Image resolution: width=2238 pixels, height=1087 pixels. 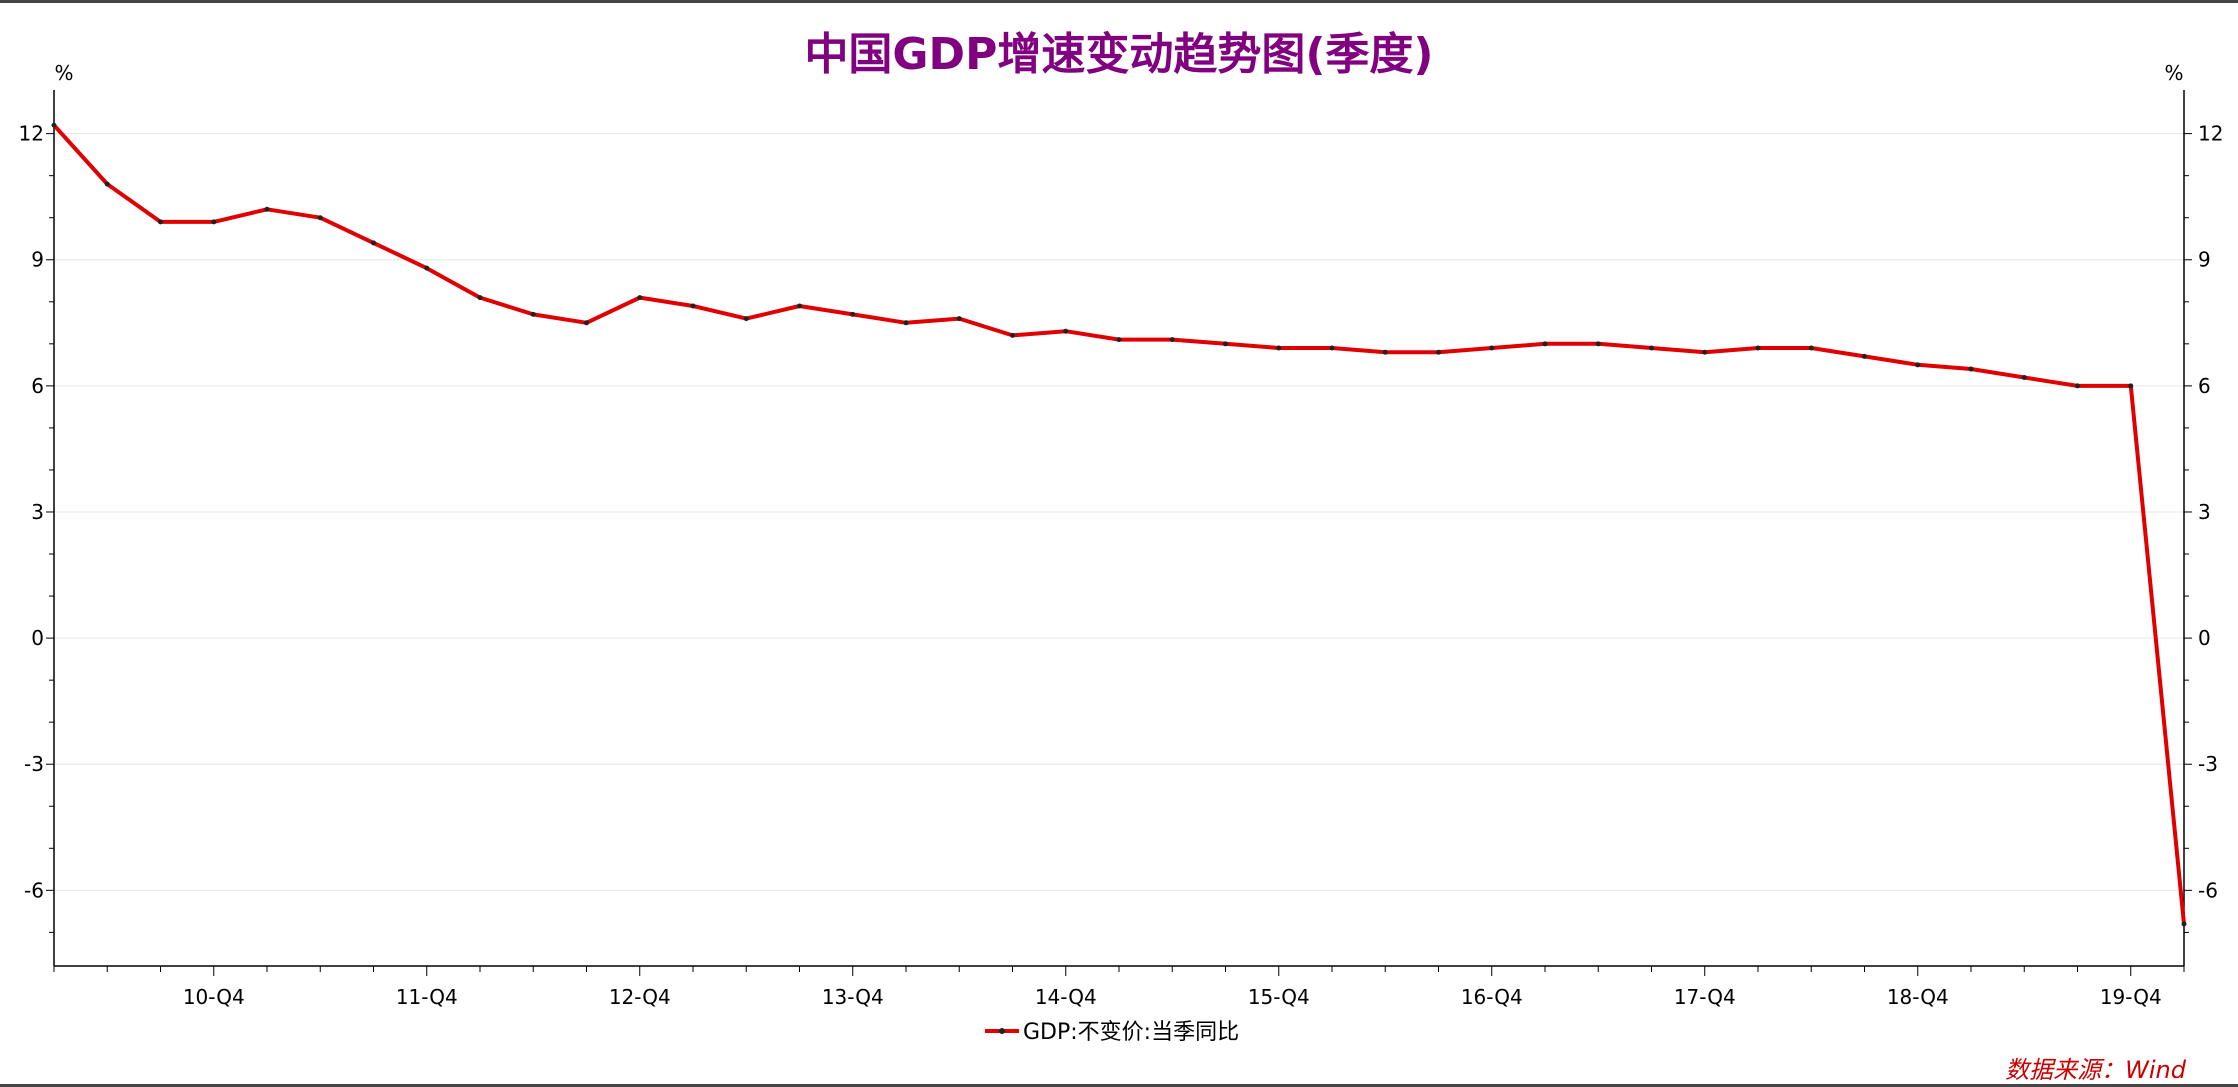 I want to click on y-tick-label-right: 12, so click(x=2210, y=134).